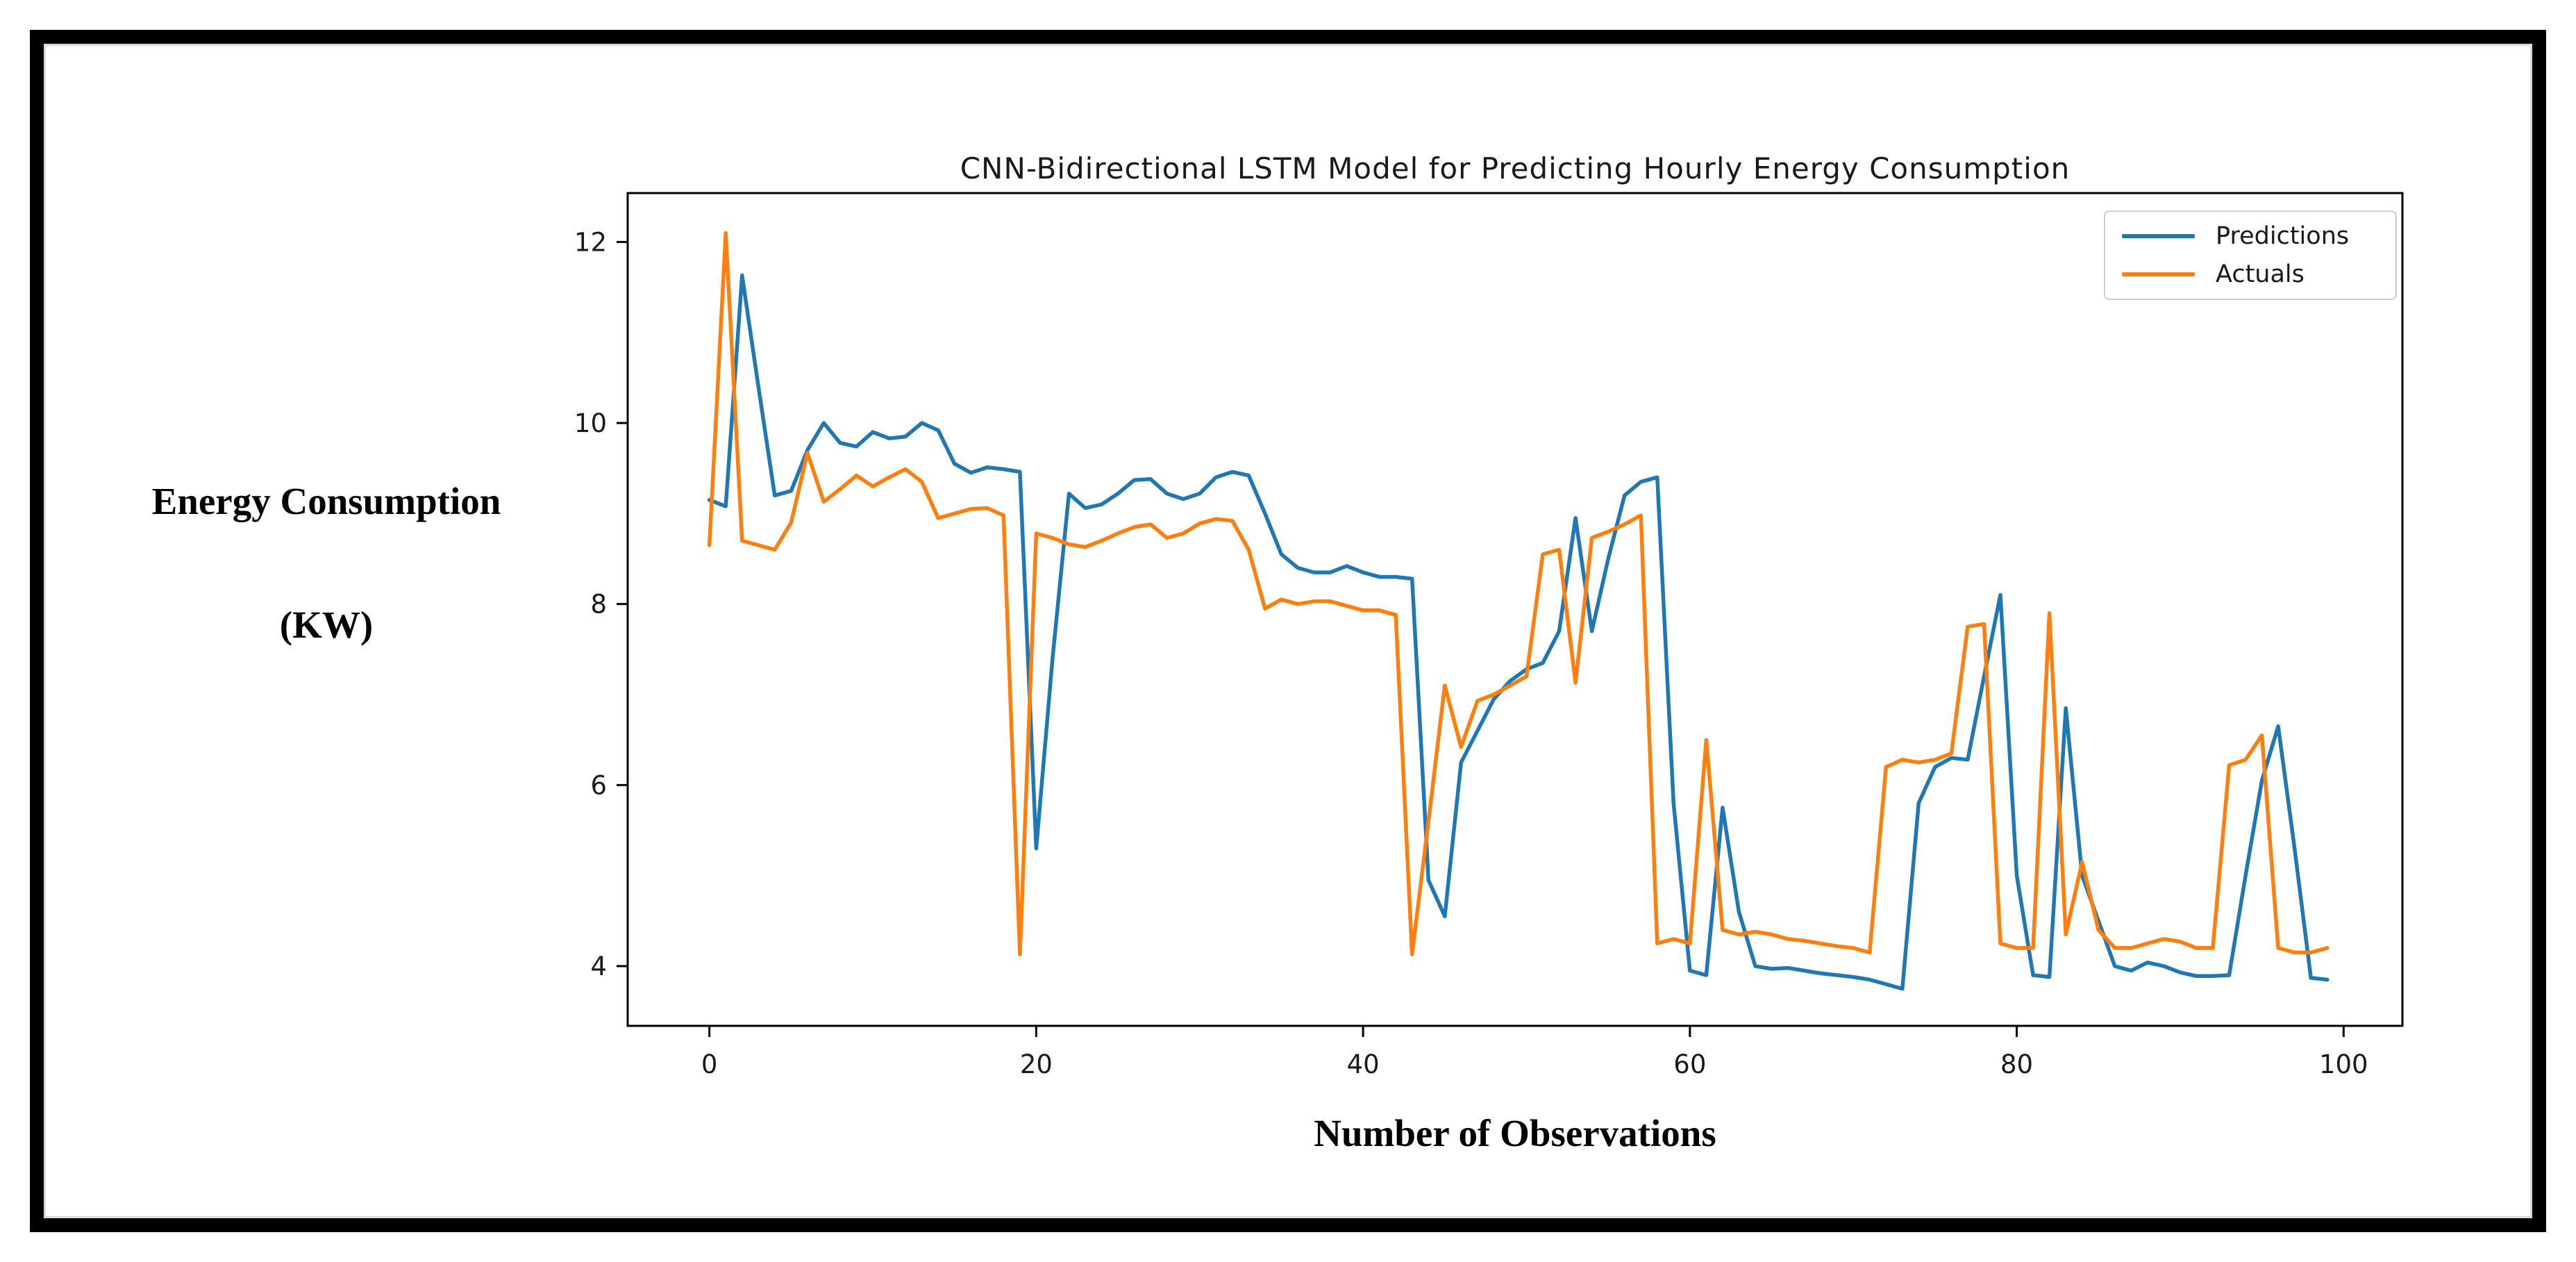 The height and width of the screenshot is (1262, 2576). I want to click on y-axis-label-line1: Energy Consumption, so click(326, 501).